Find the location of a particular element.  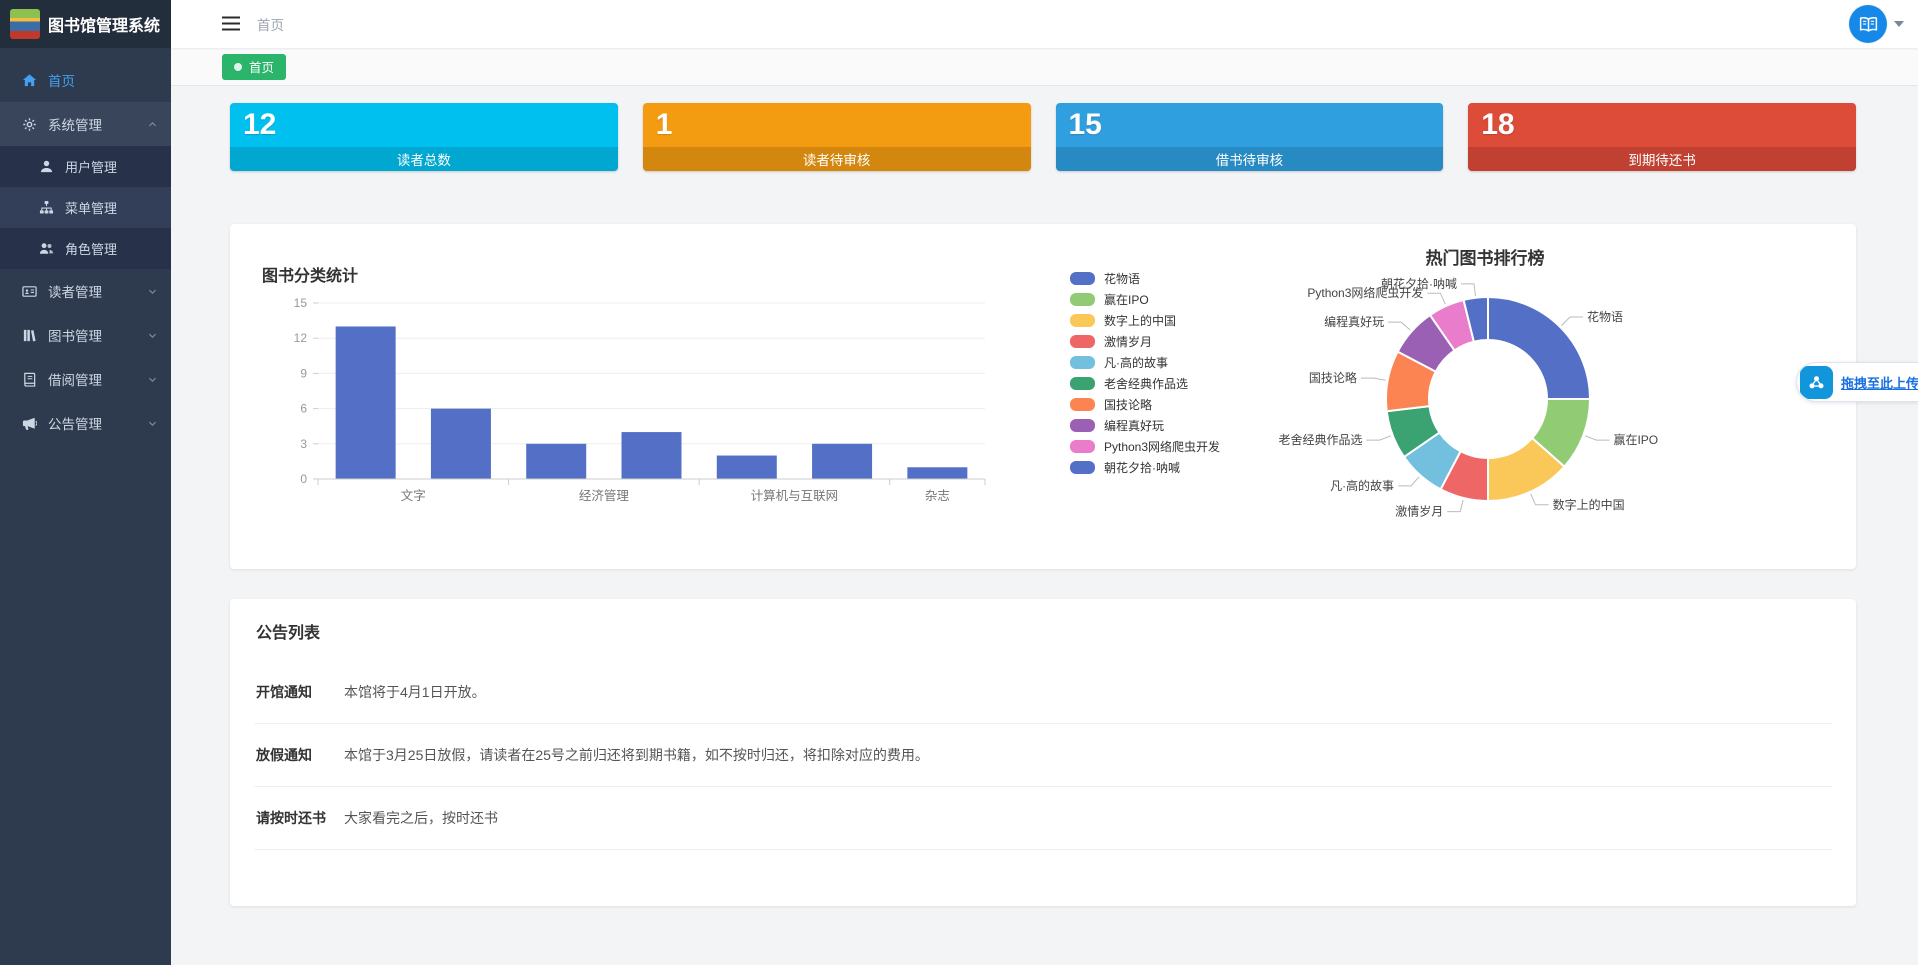

svg-text: 经济管理 is located at coordinates (604, 495).